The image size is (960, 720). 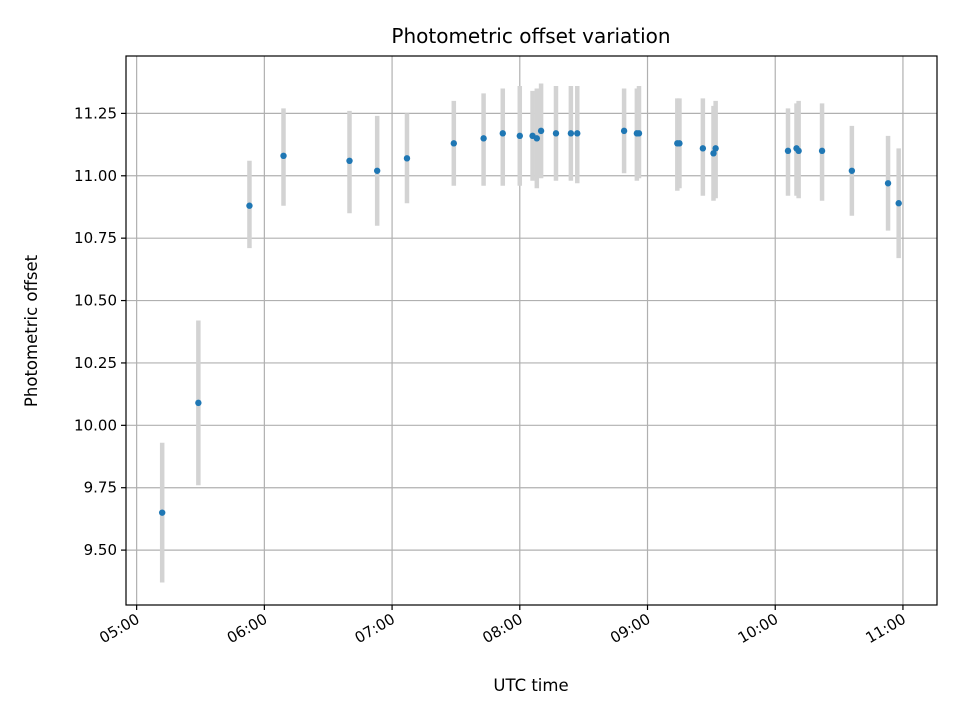 What do you see at coordinates (530, 36) in the screenshot?
I see `chart-title: Photometric offset variation` at bounding box center [530, 36].